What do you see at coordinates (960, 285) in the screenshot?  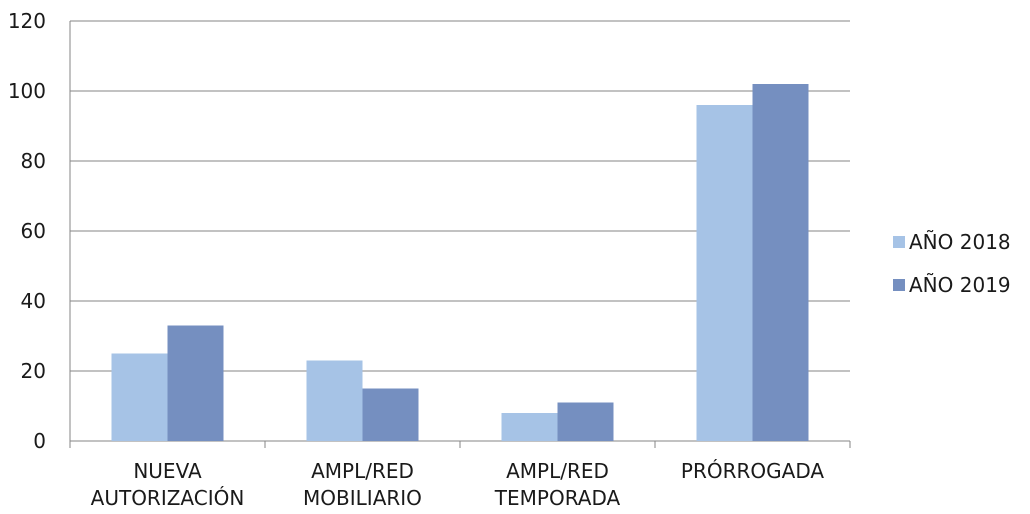 I see `legend-label: AÑO 2019` at bounding box center [960, 285].